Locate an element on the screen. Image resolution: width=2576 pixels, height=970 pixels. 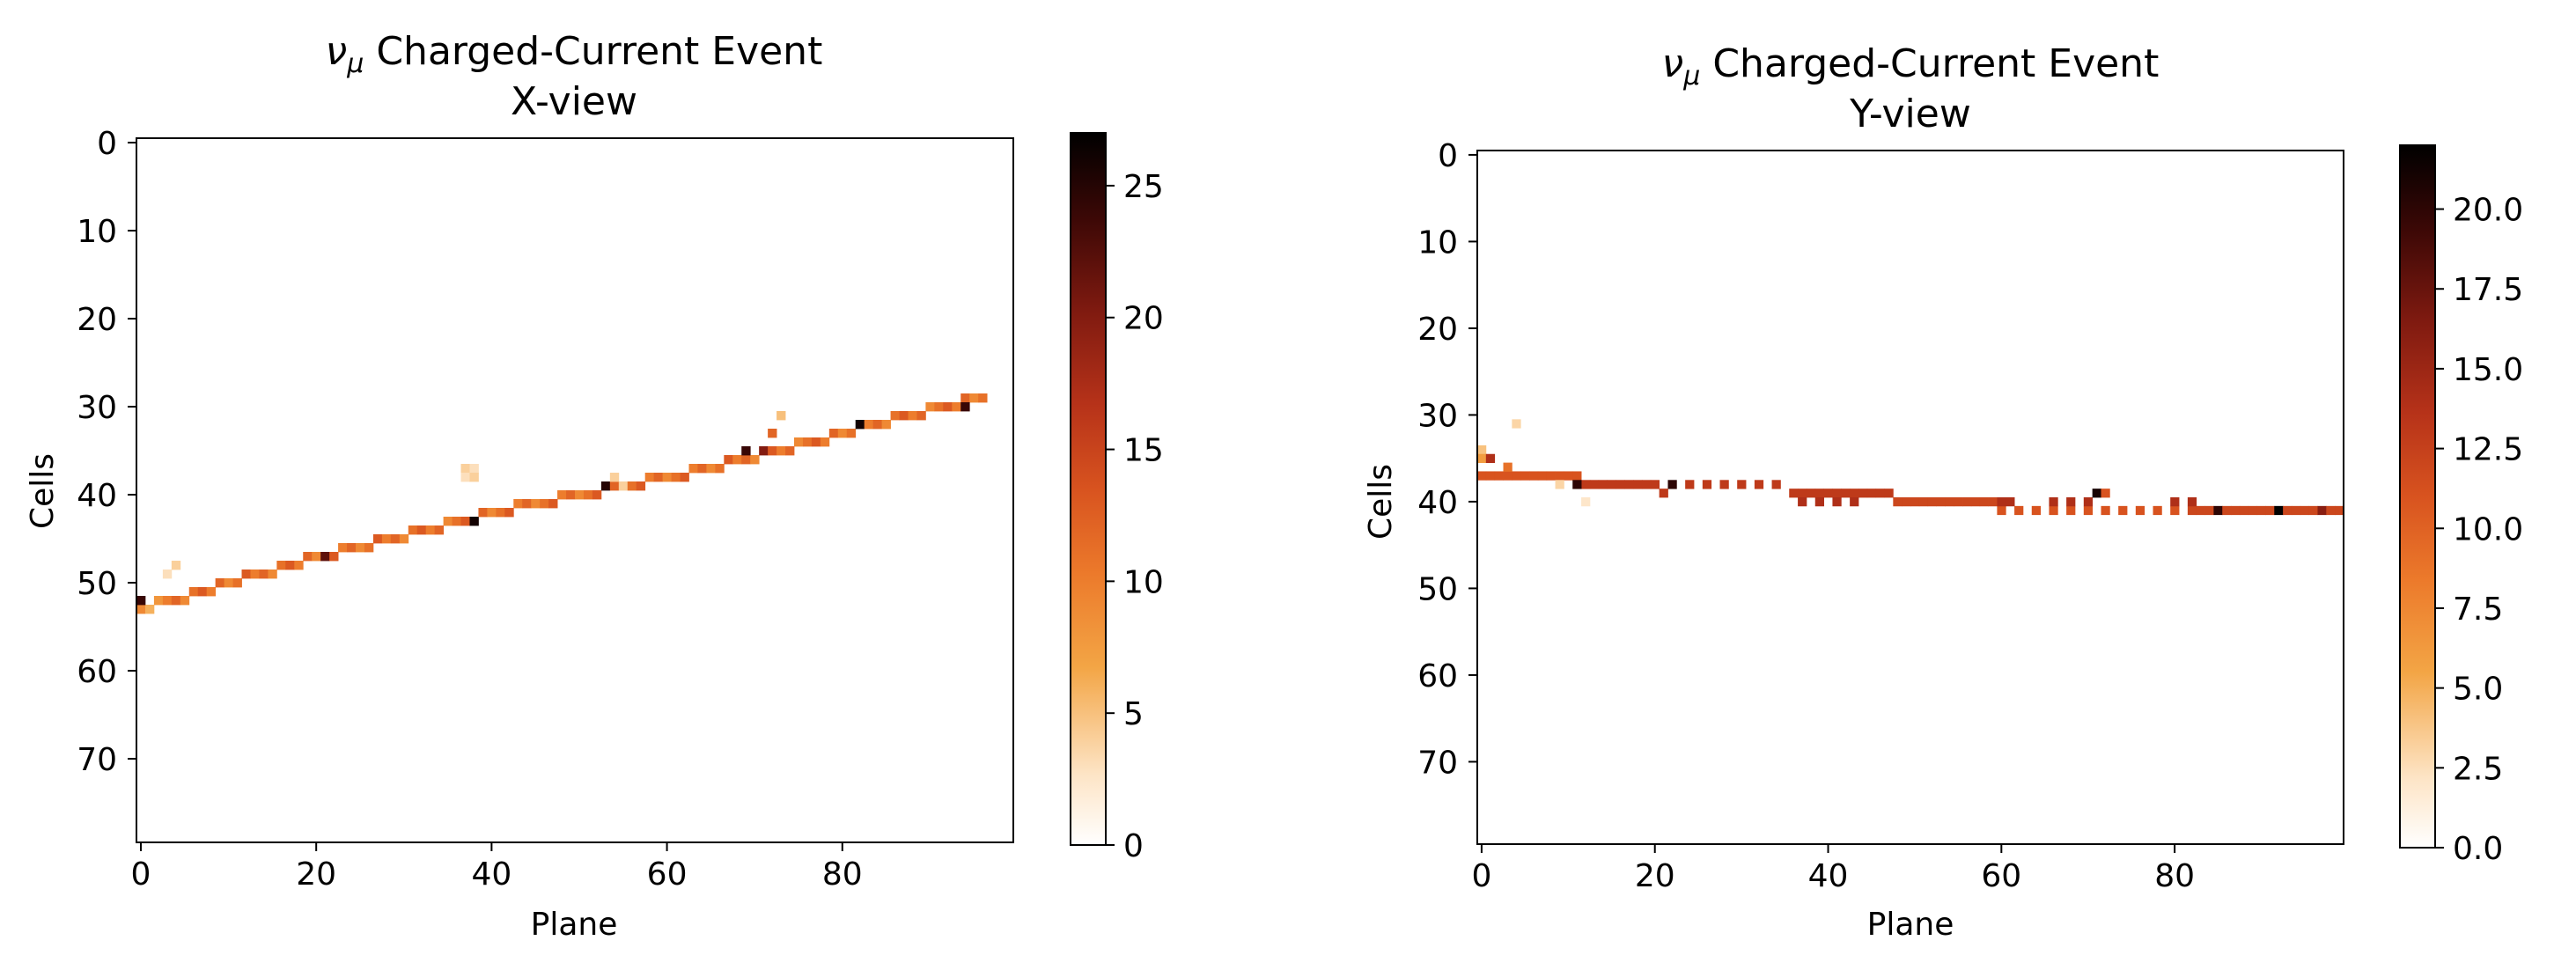
y-tick-label: 40 is located at coordinates (1437, 503).